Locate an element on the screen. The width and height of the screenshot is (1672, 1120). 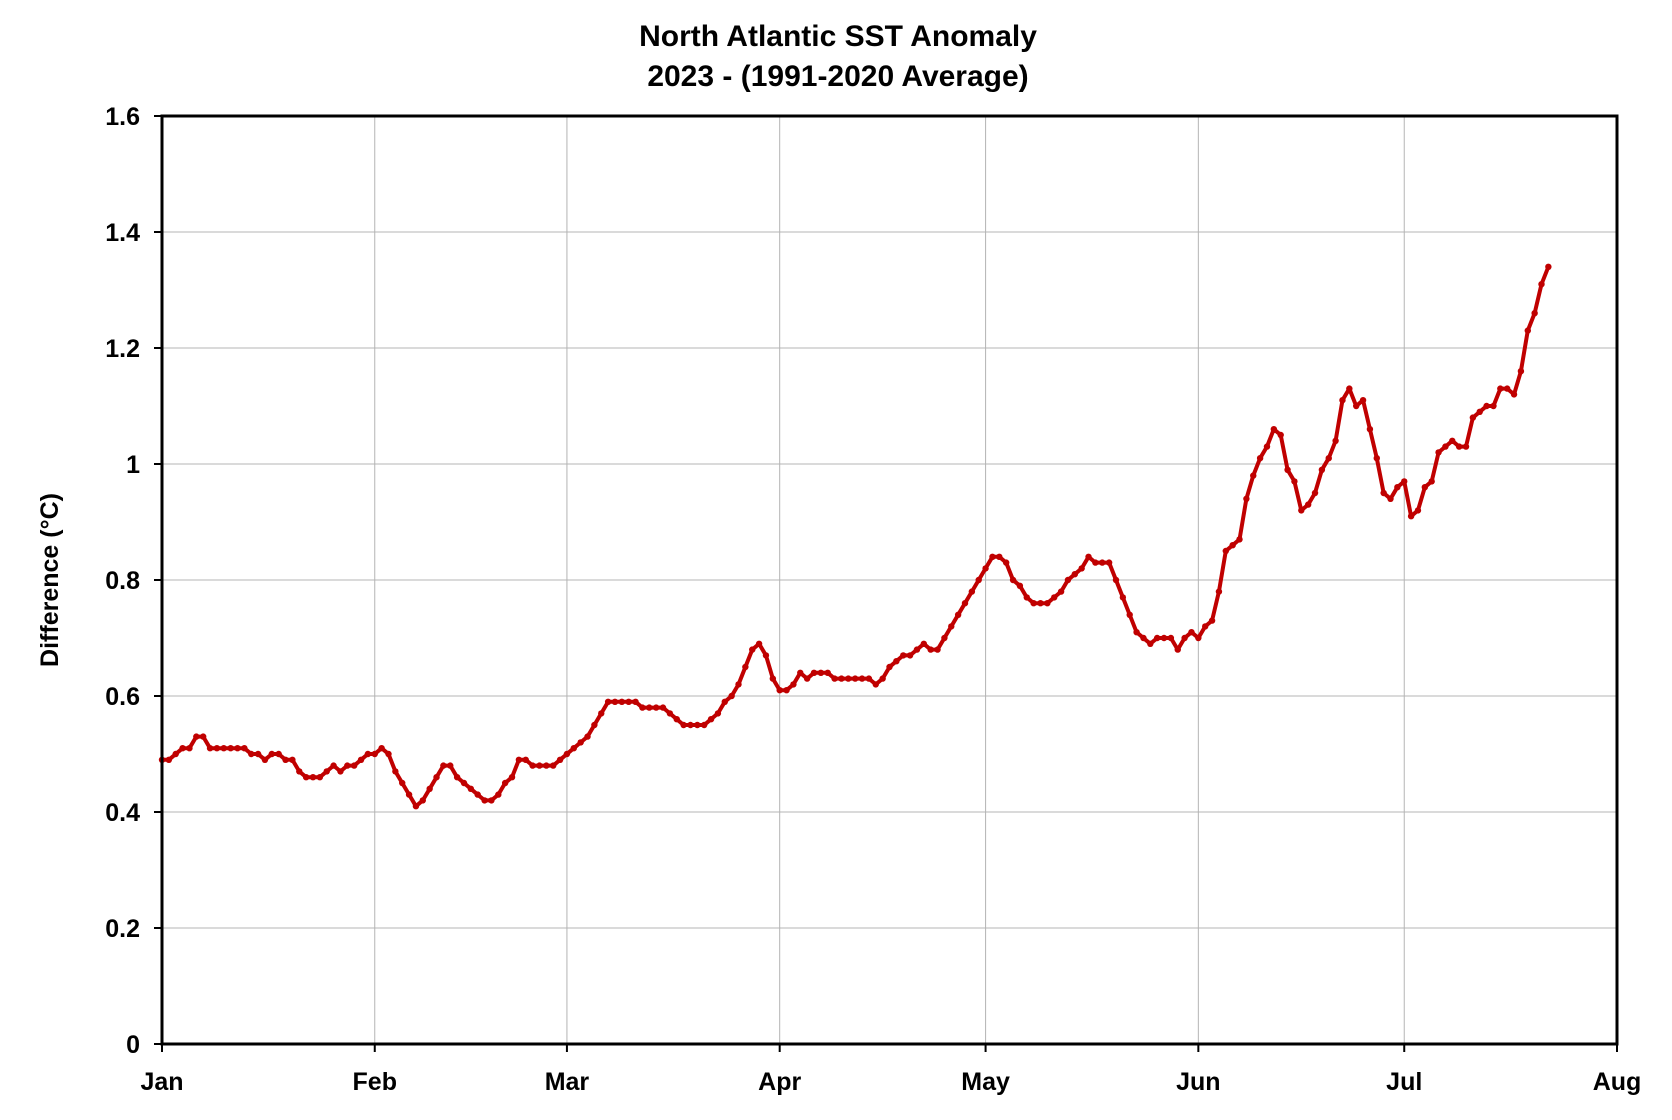
x-tick-label: Aug is located at coordinates (1617, 1082).